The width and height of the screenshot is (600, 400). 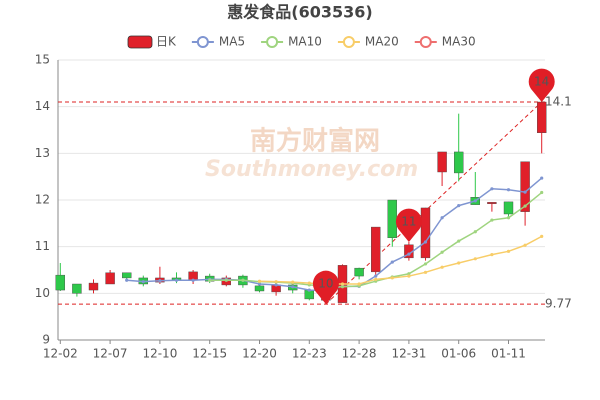 I want to click on y-tick-label: 9, so click(x=46, y=340).